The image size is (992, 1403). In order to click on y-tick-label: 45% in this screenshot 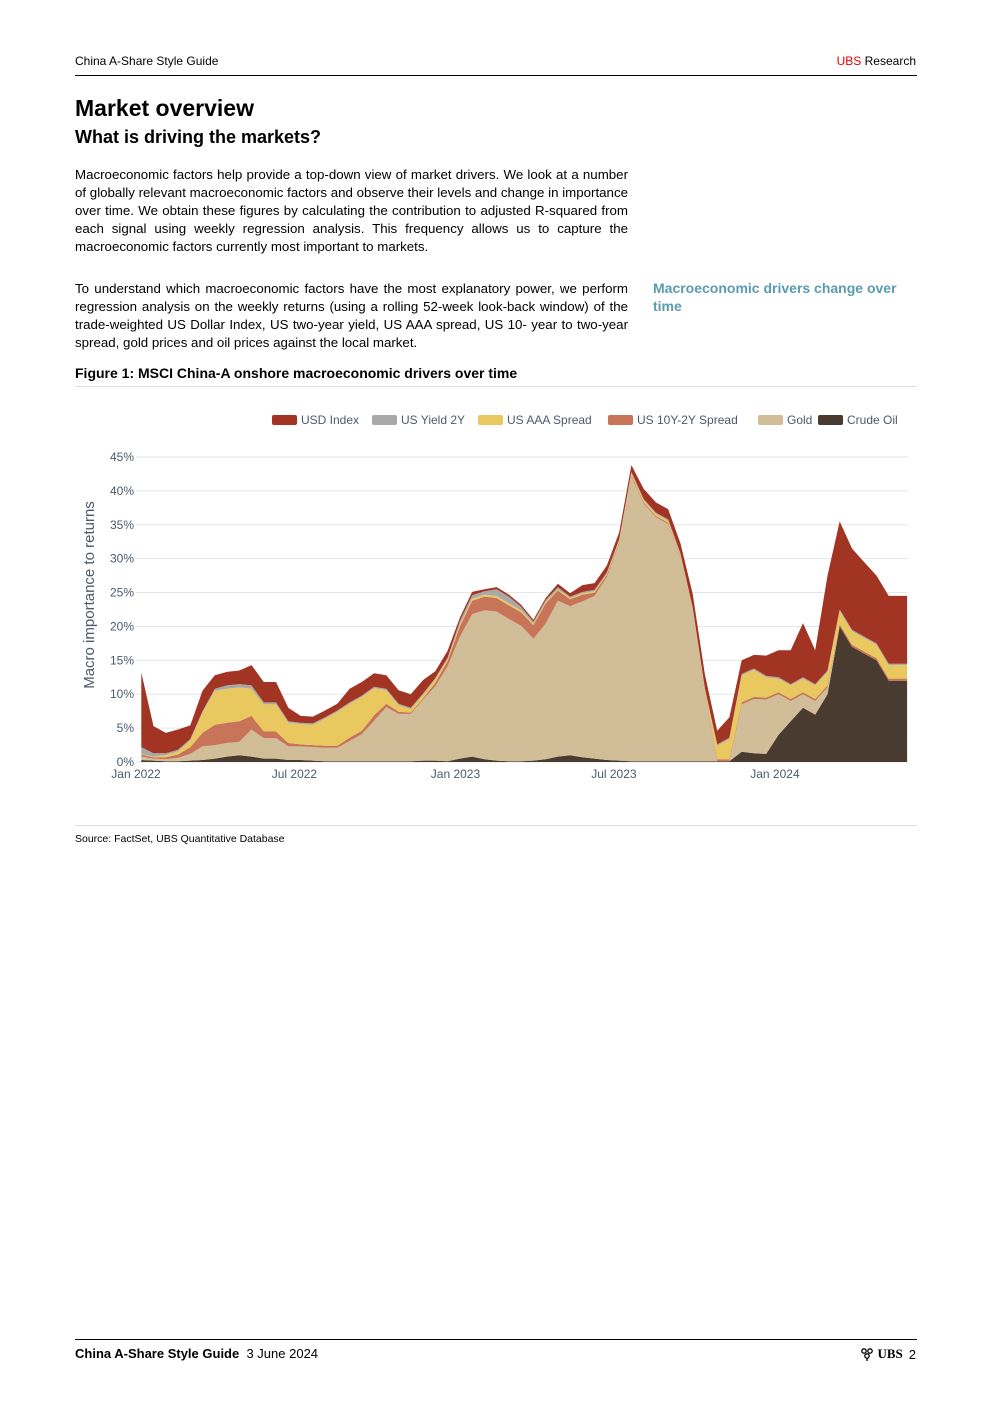, I will do `click(122, 457)`.